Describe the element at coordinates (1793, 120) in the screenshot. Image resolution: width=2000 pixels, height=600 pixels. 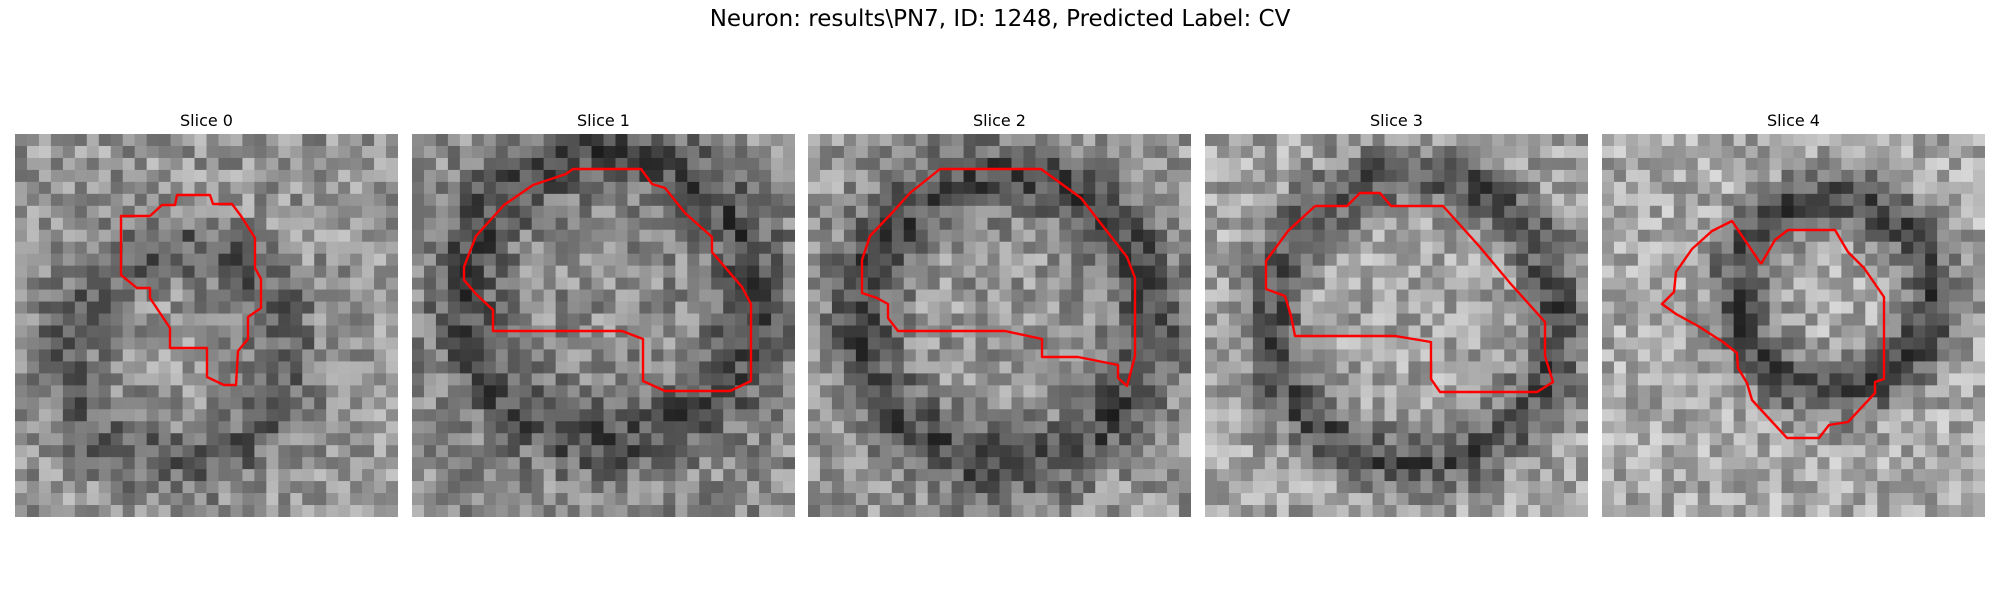
I see `slice-title: Slice 4` at that location.